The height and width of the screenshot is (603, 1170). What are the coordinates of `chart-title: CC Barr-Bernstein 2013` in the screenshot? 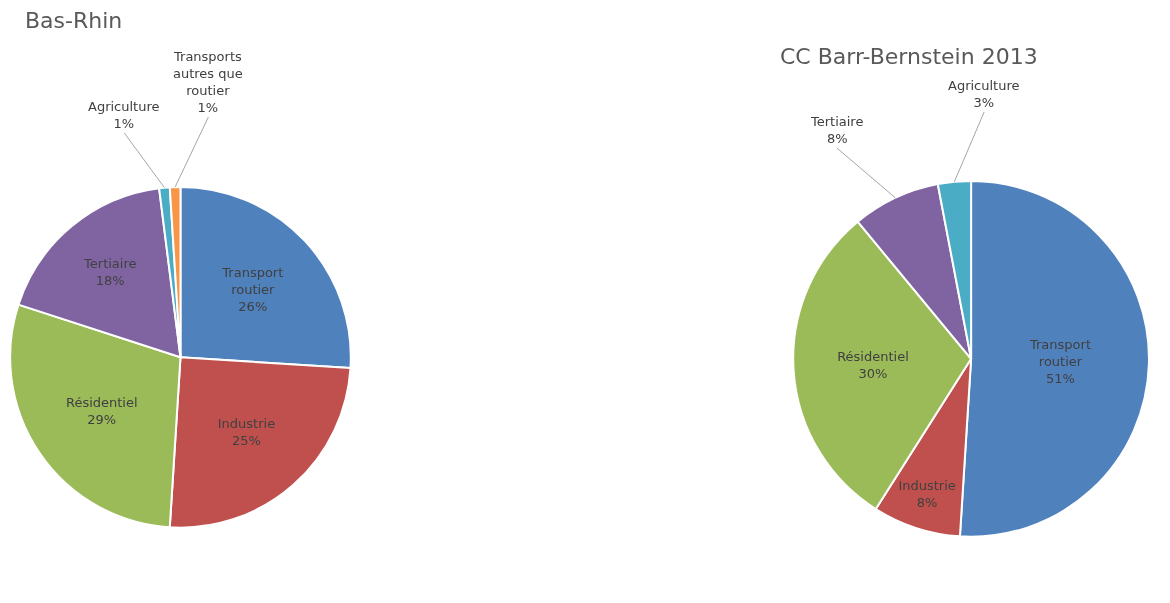 It's located at (909, 56).